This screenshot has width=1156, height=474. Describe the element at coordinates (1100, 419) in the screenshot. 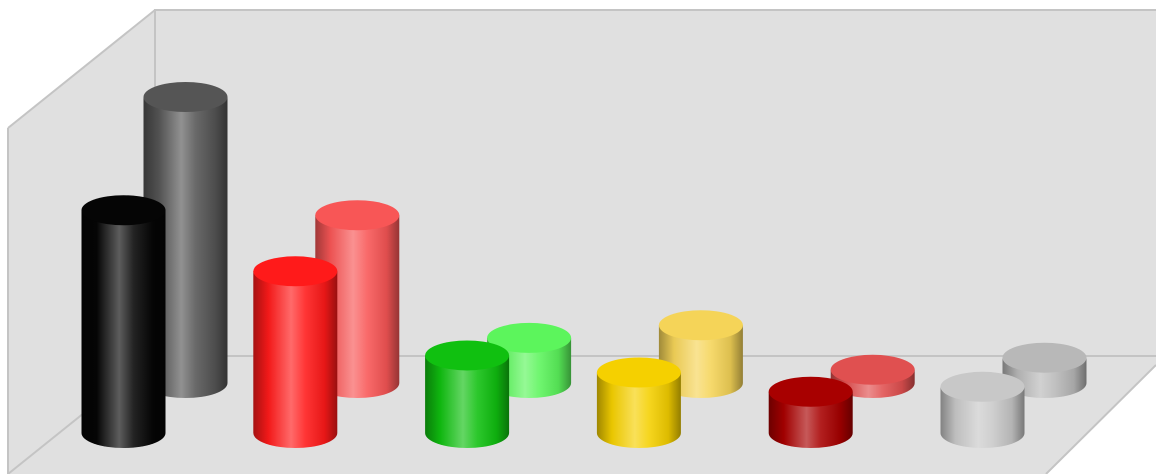

I see `floor-right-edge` at that location.